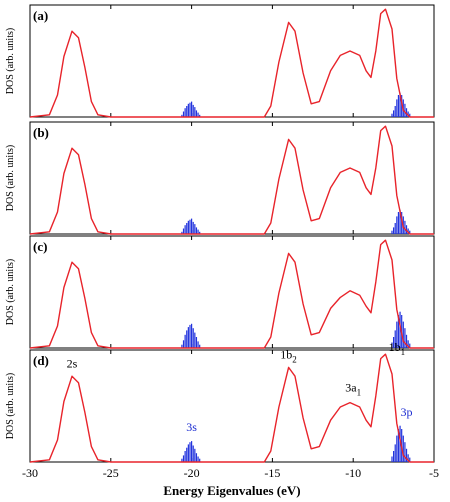 The image size is (450, 502). I want to click on x-tick-labels: -30 -25 -20 -15 -10 -5, so click(230, 473).